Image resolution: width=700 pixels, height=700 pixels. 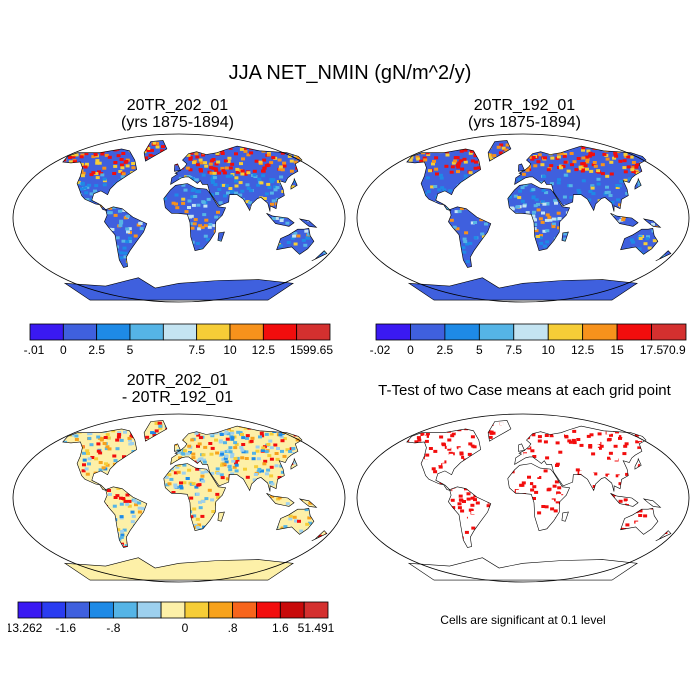 I want to click on colorbar-case1-label-0: -.01, so click(x=34, y=350).